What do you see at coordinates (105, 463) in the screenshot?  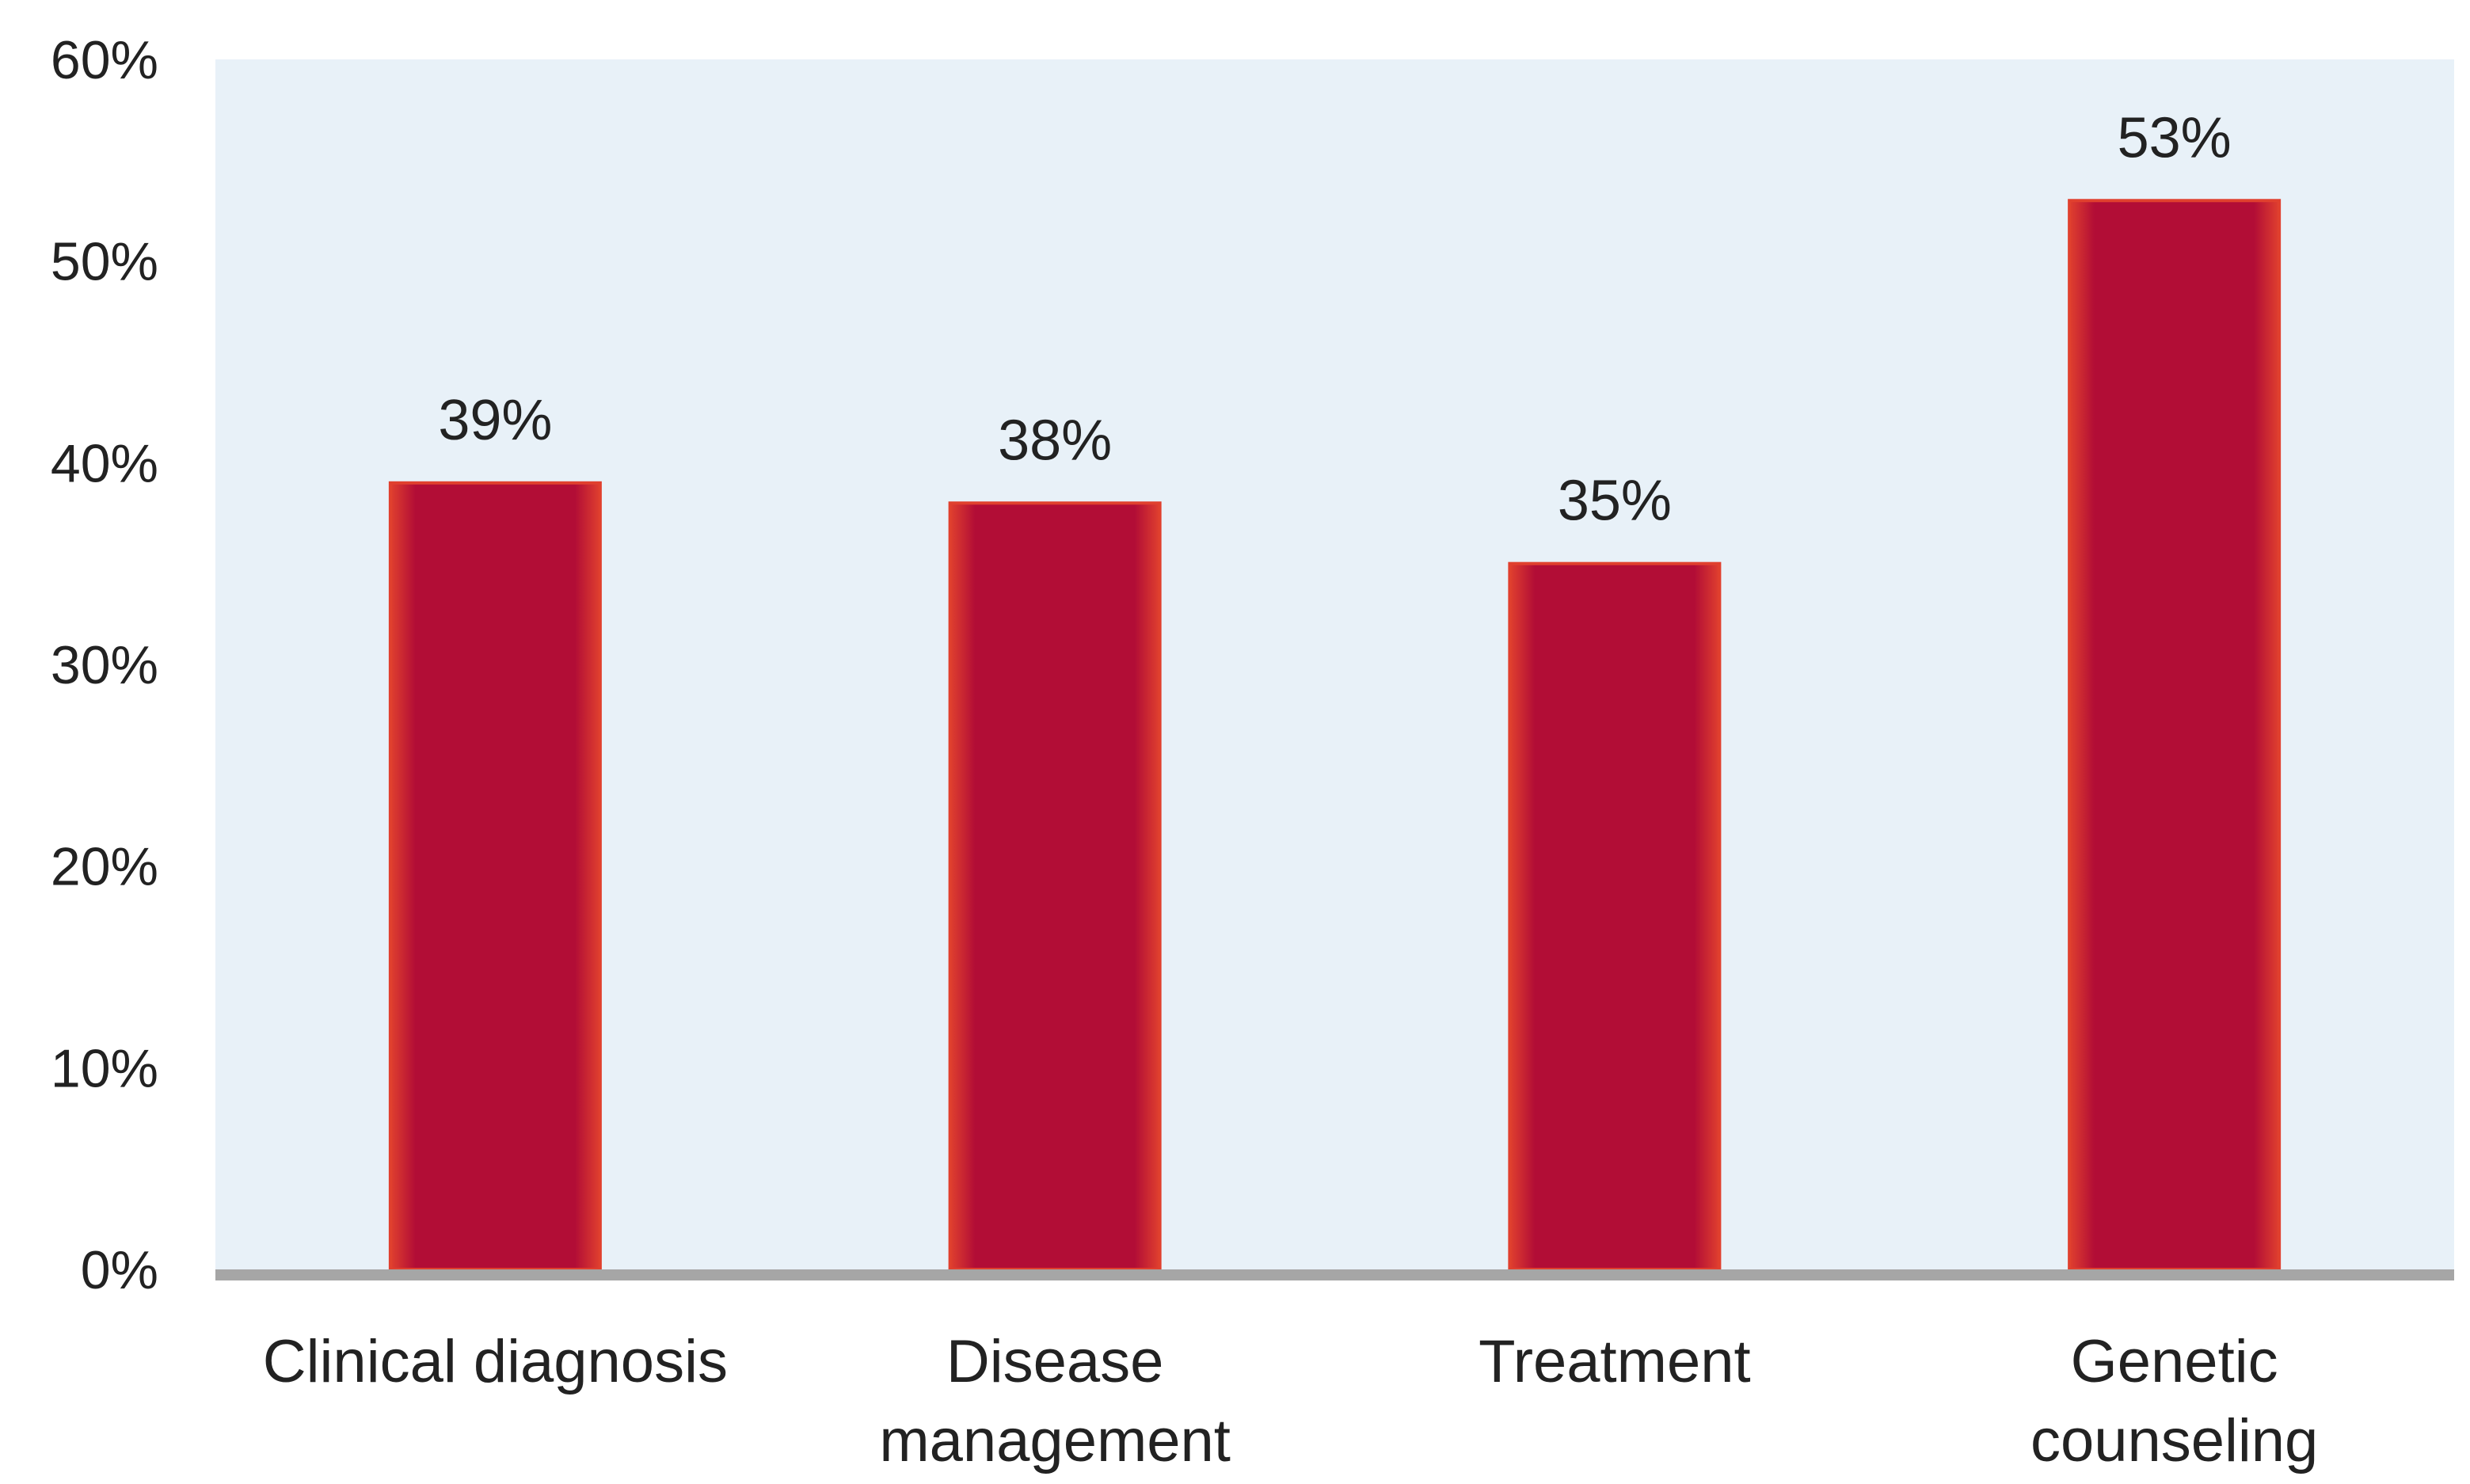 I see `y-tick-label: 40%` at bounding box center [105, 463].